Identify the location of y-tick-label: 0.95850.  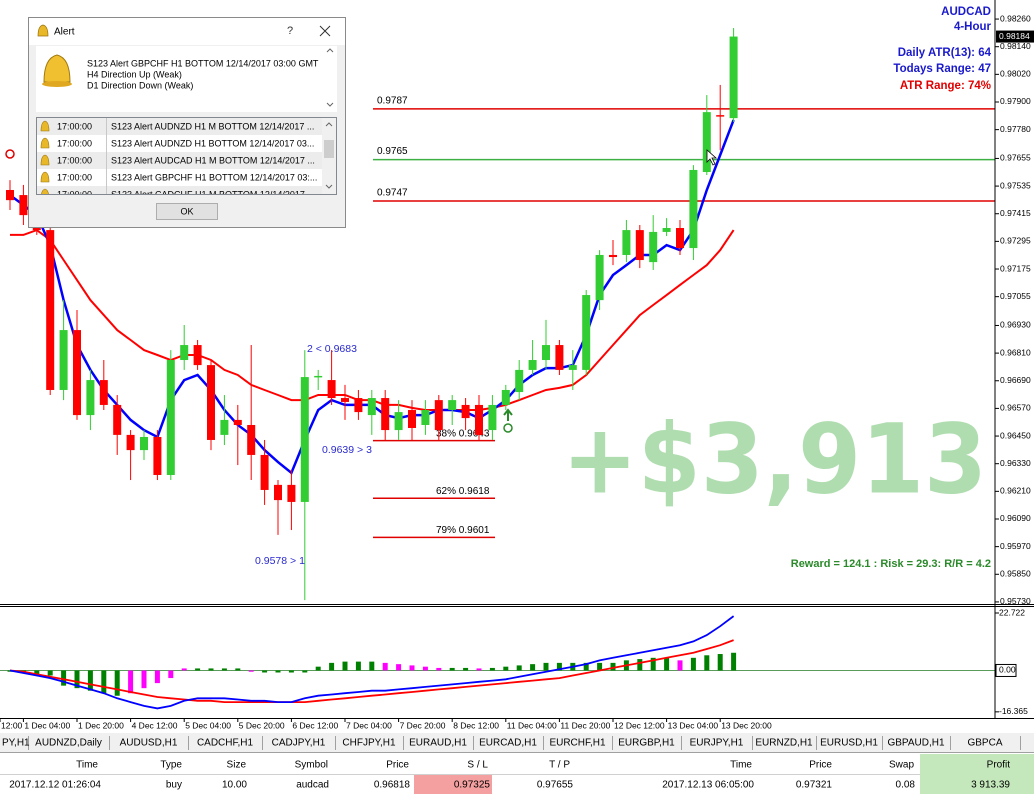
(1015, 574).